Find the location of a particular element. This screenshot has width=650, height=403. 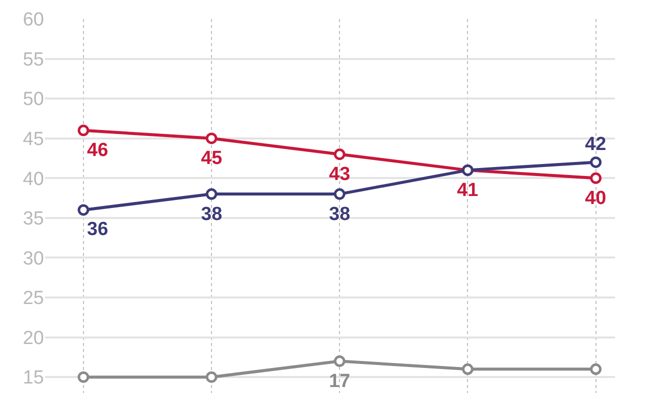

data-label: 45 is located at coordinates (212, 158).